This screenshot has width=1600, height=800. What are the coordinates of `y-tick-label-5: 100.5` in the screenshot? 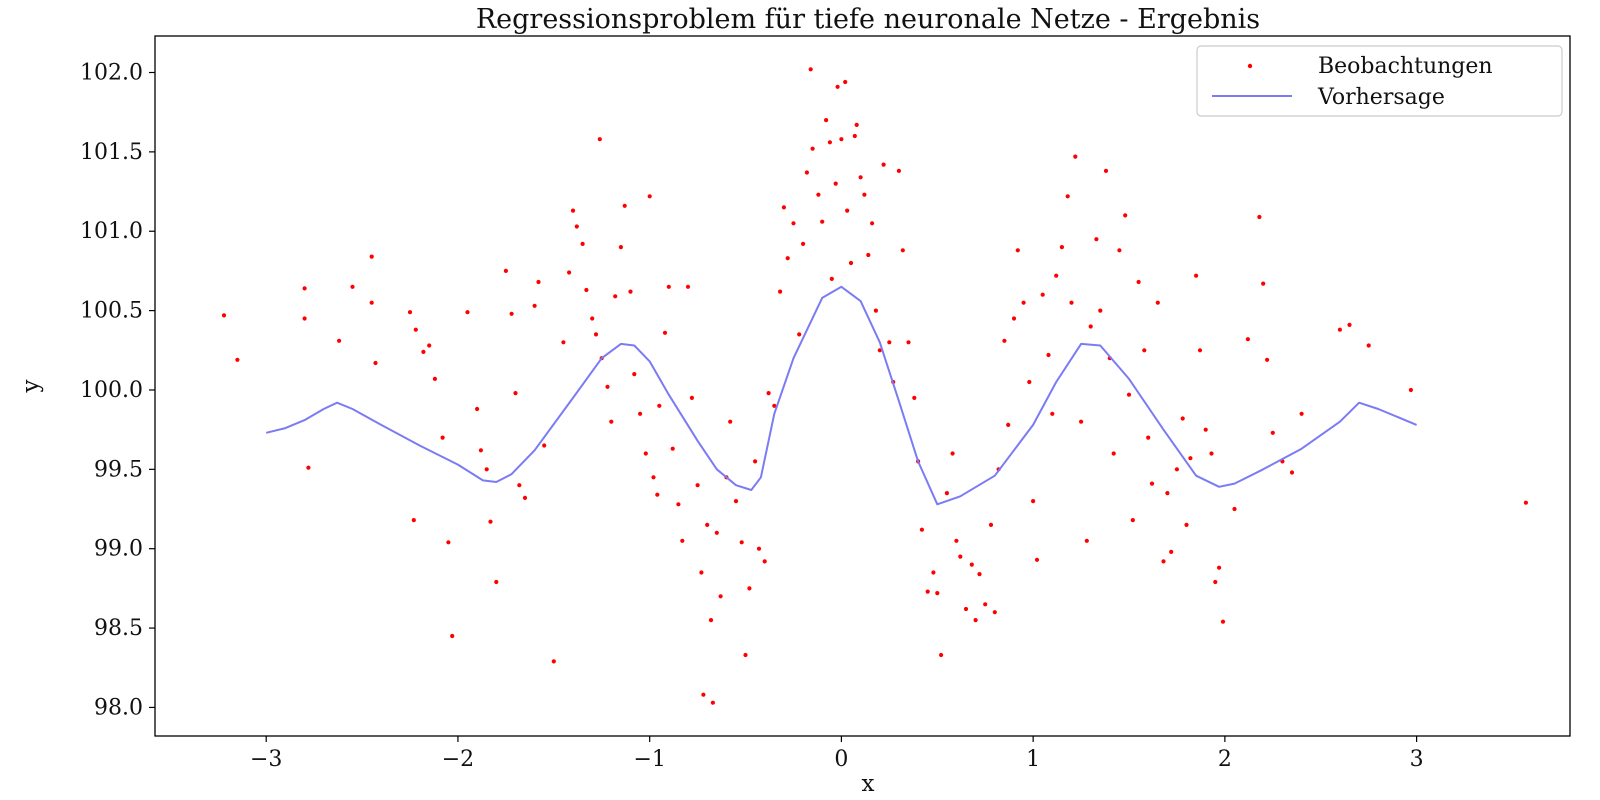 It's located at (111, 311).